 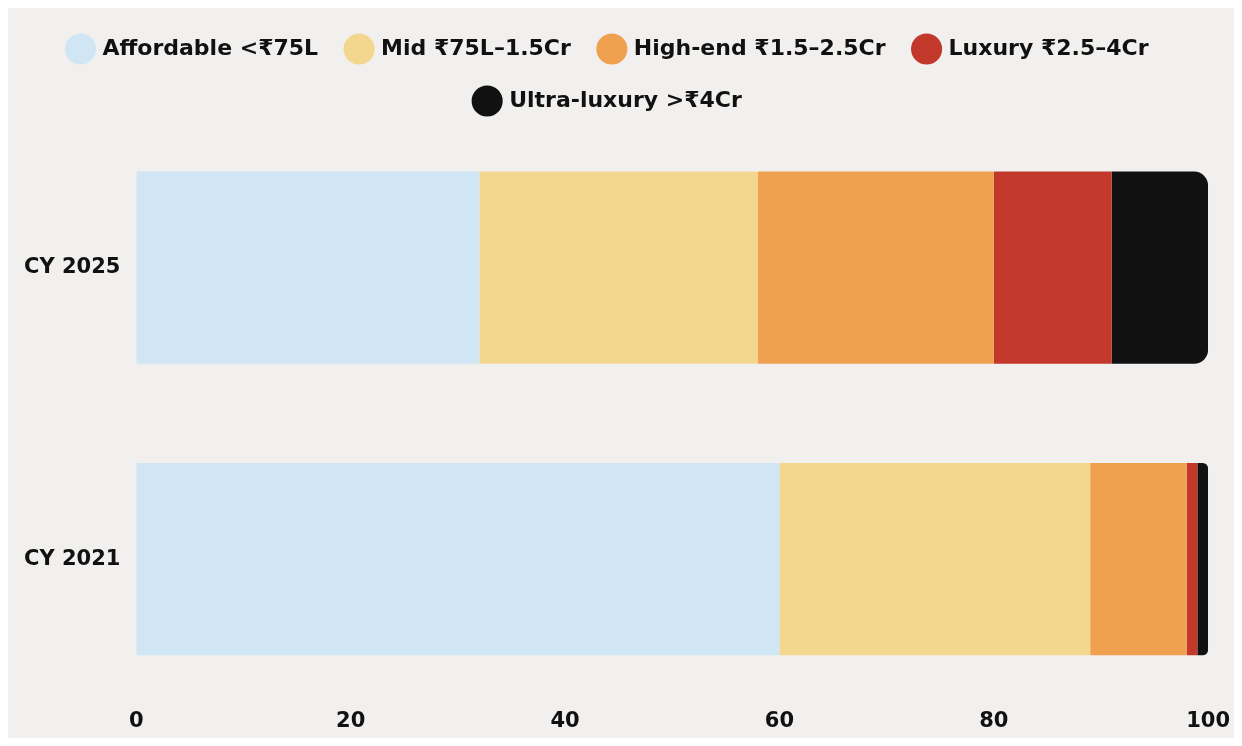 What do you see at coordinates (625, 99) in the screenshot?
I see `legend-label: Ultra-luxury >₹4Cr` at bounding box center [625, 99].